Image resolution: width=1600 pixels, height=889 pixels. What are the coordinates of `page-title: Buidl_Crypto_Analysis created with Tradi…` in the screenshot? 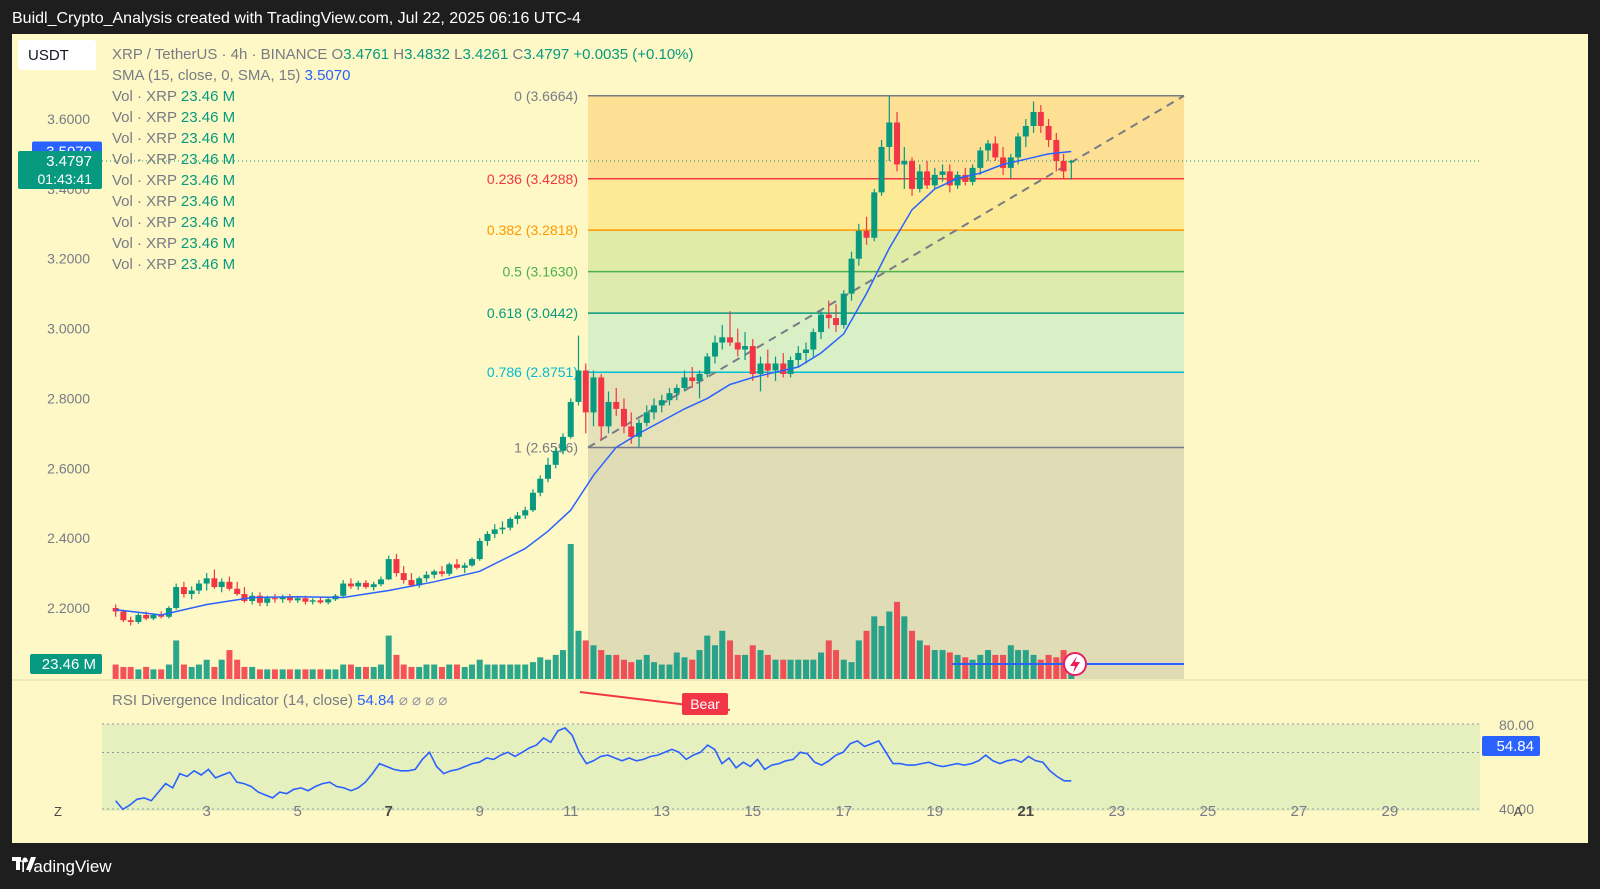 It's located at (296, 18).